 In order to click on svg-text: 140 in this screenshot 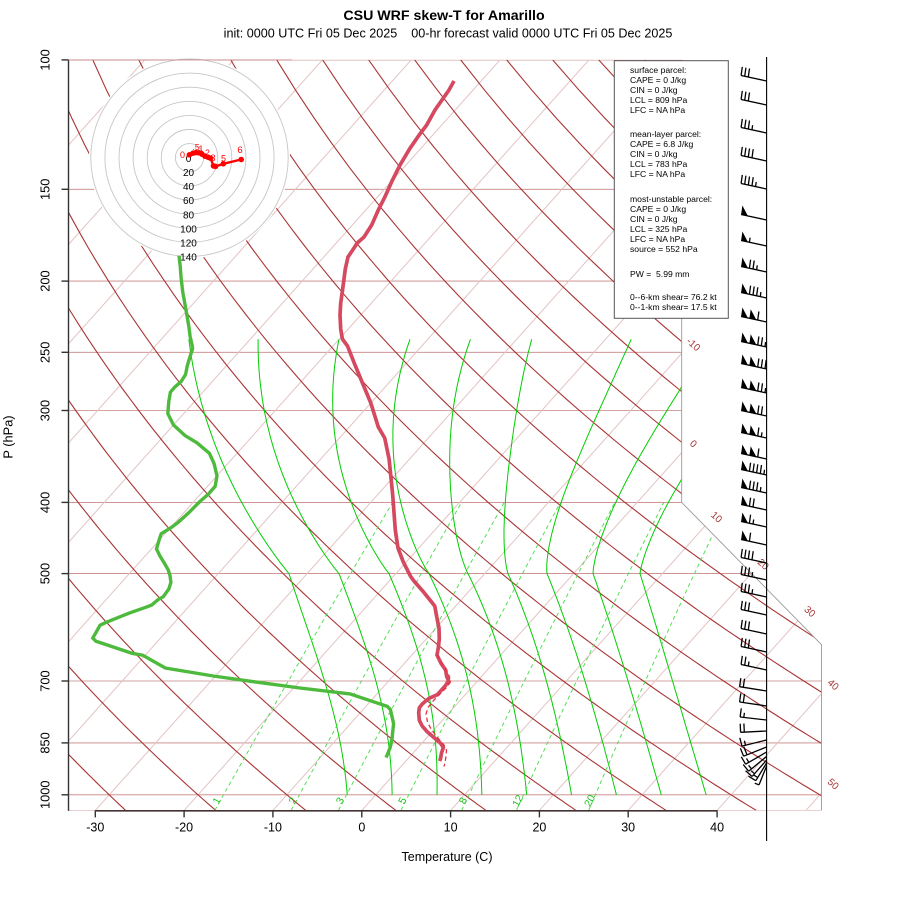, I will do `click(188, 258)`.